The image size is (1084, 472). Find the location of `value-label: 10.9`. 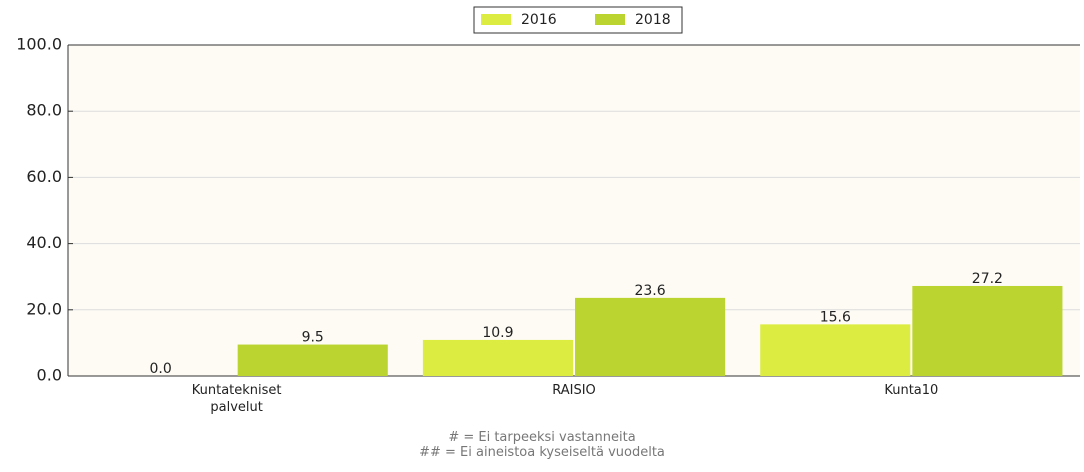

value-label: 10.9 is located at coordinates (497, 333).